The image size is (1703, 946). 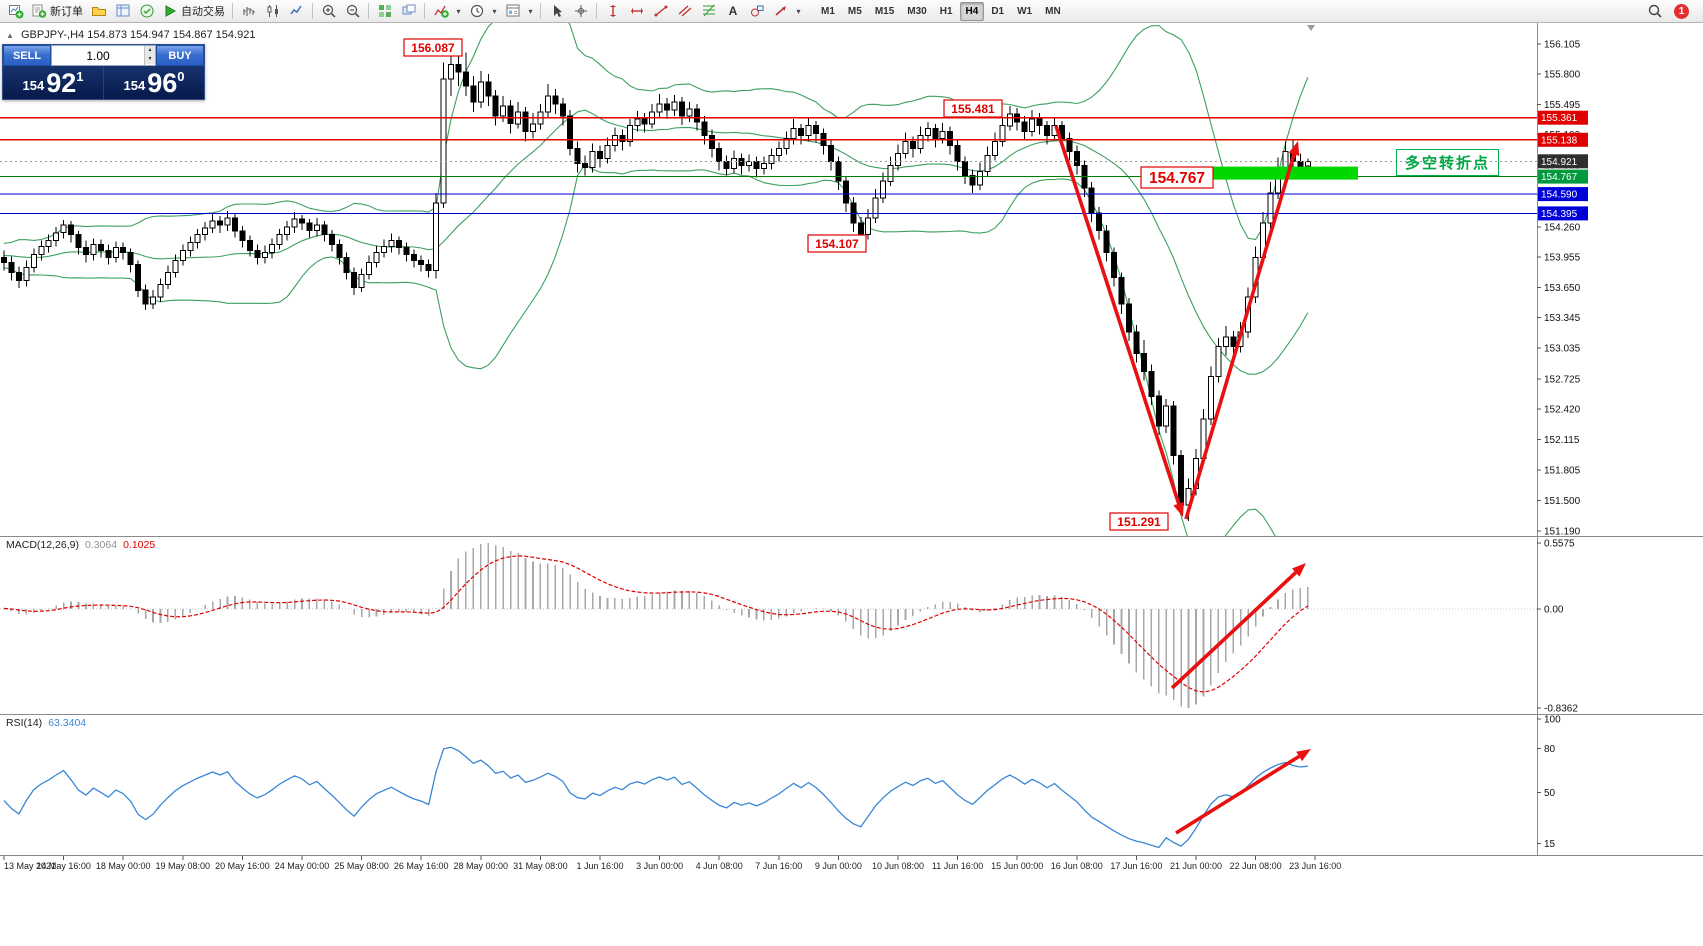 I want to click on horizontal-line-button, so click(x=636, y=11).